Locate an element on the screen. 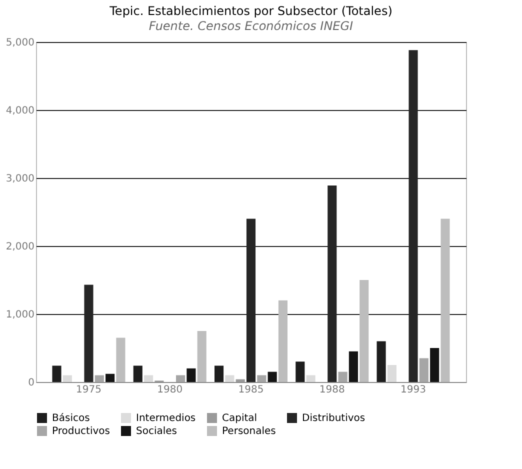 This screenshot has height=469, width=522. x-tick-label: 1993 is located at coordinates (413, 390).